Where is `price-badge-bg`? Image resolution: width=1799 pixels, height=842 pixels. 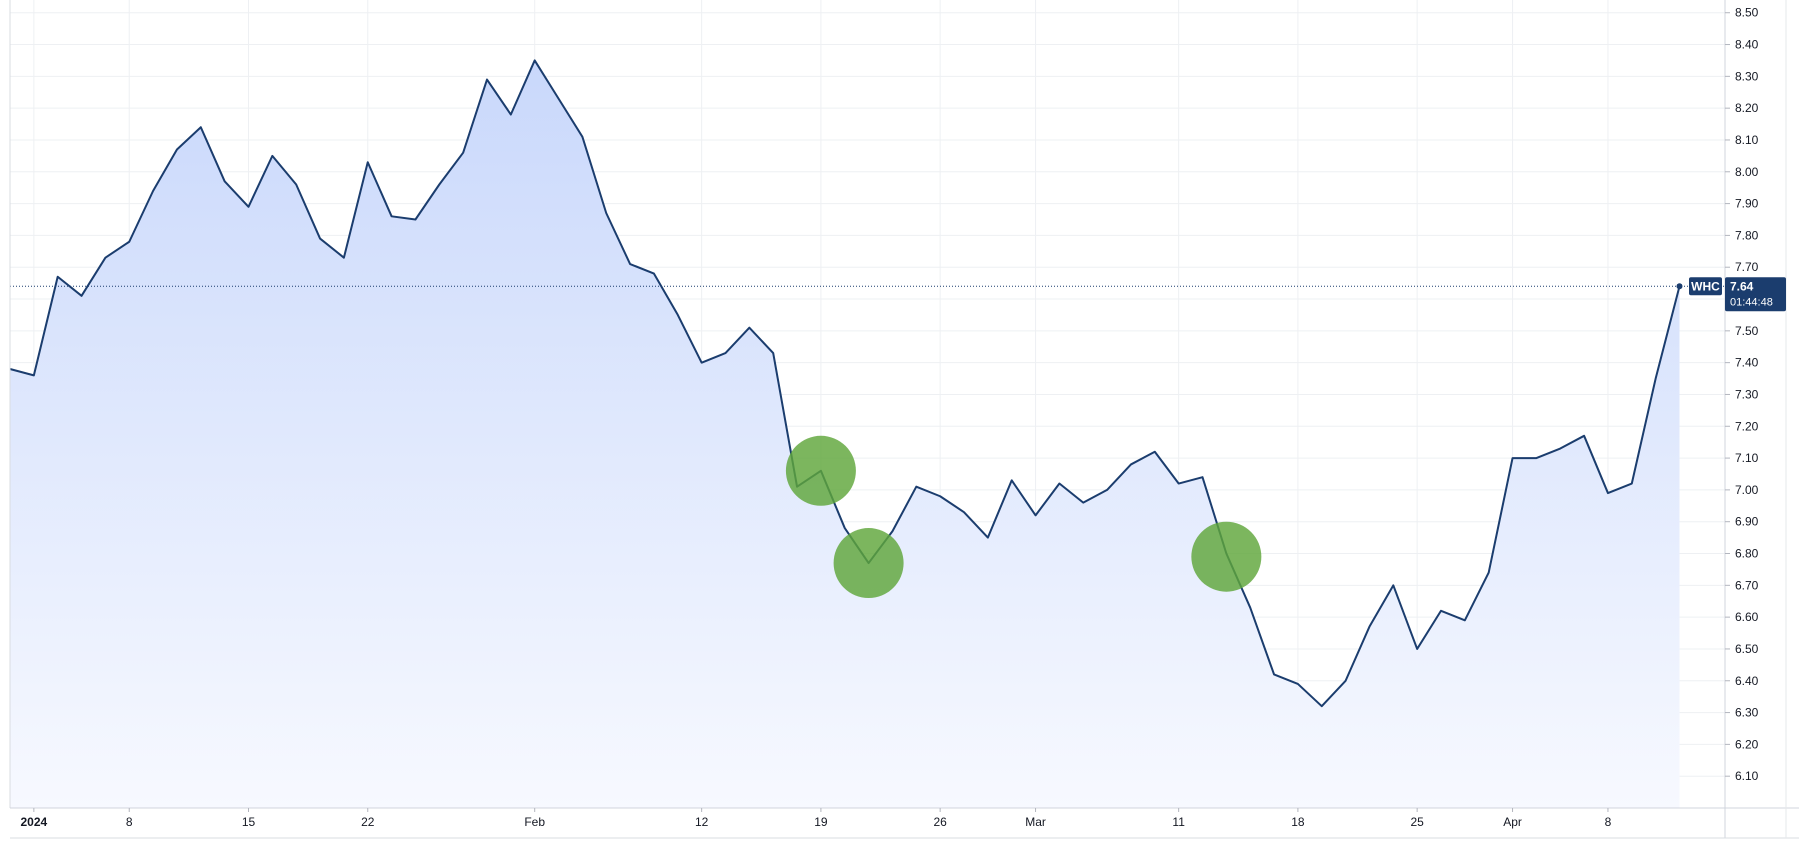
price-badge-bg is located at coordinates (1755, 294).